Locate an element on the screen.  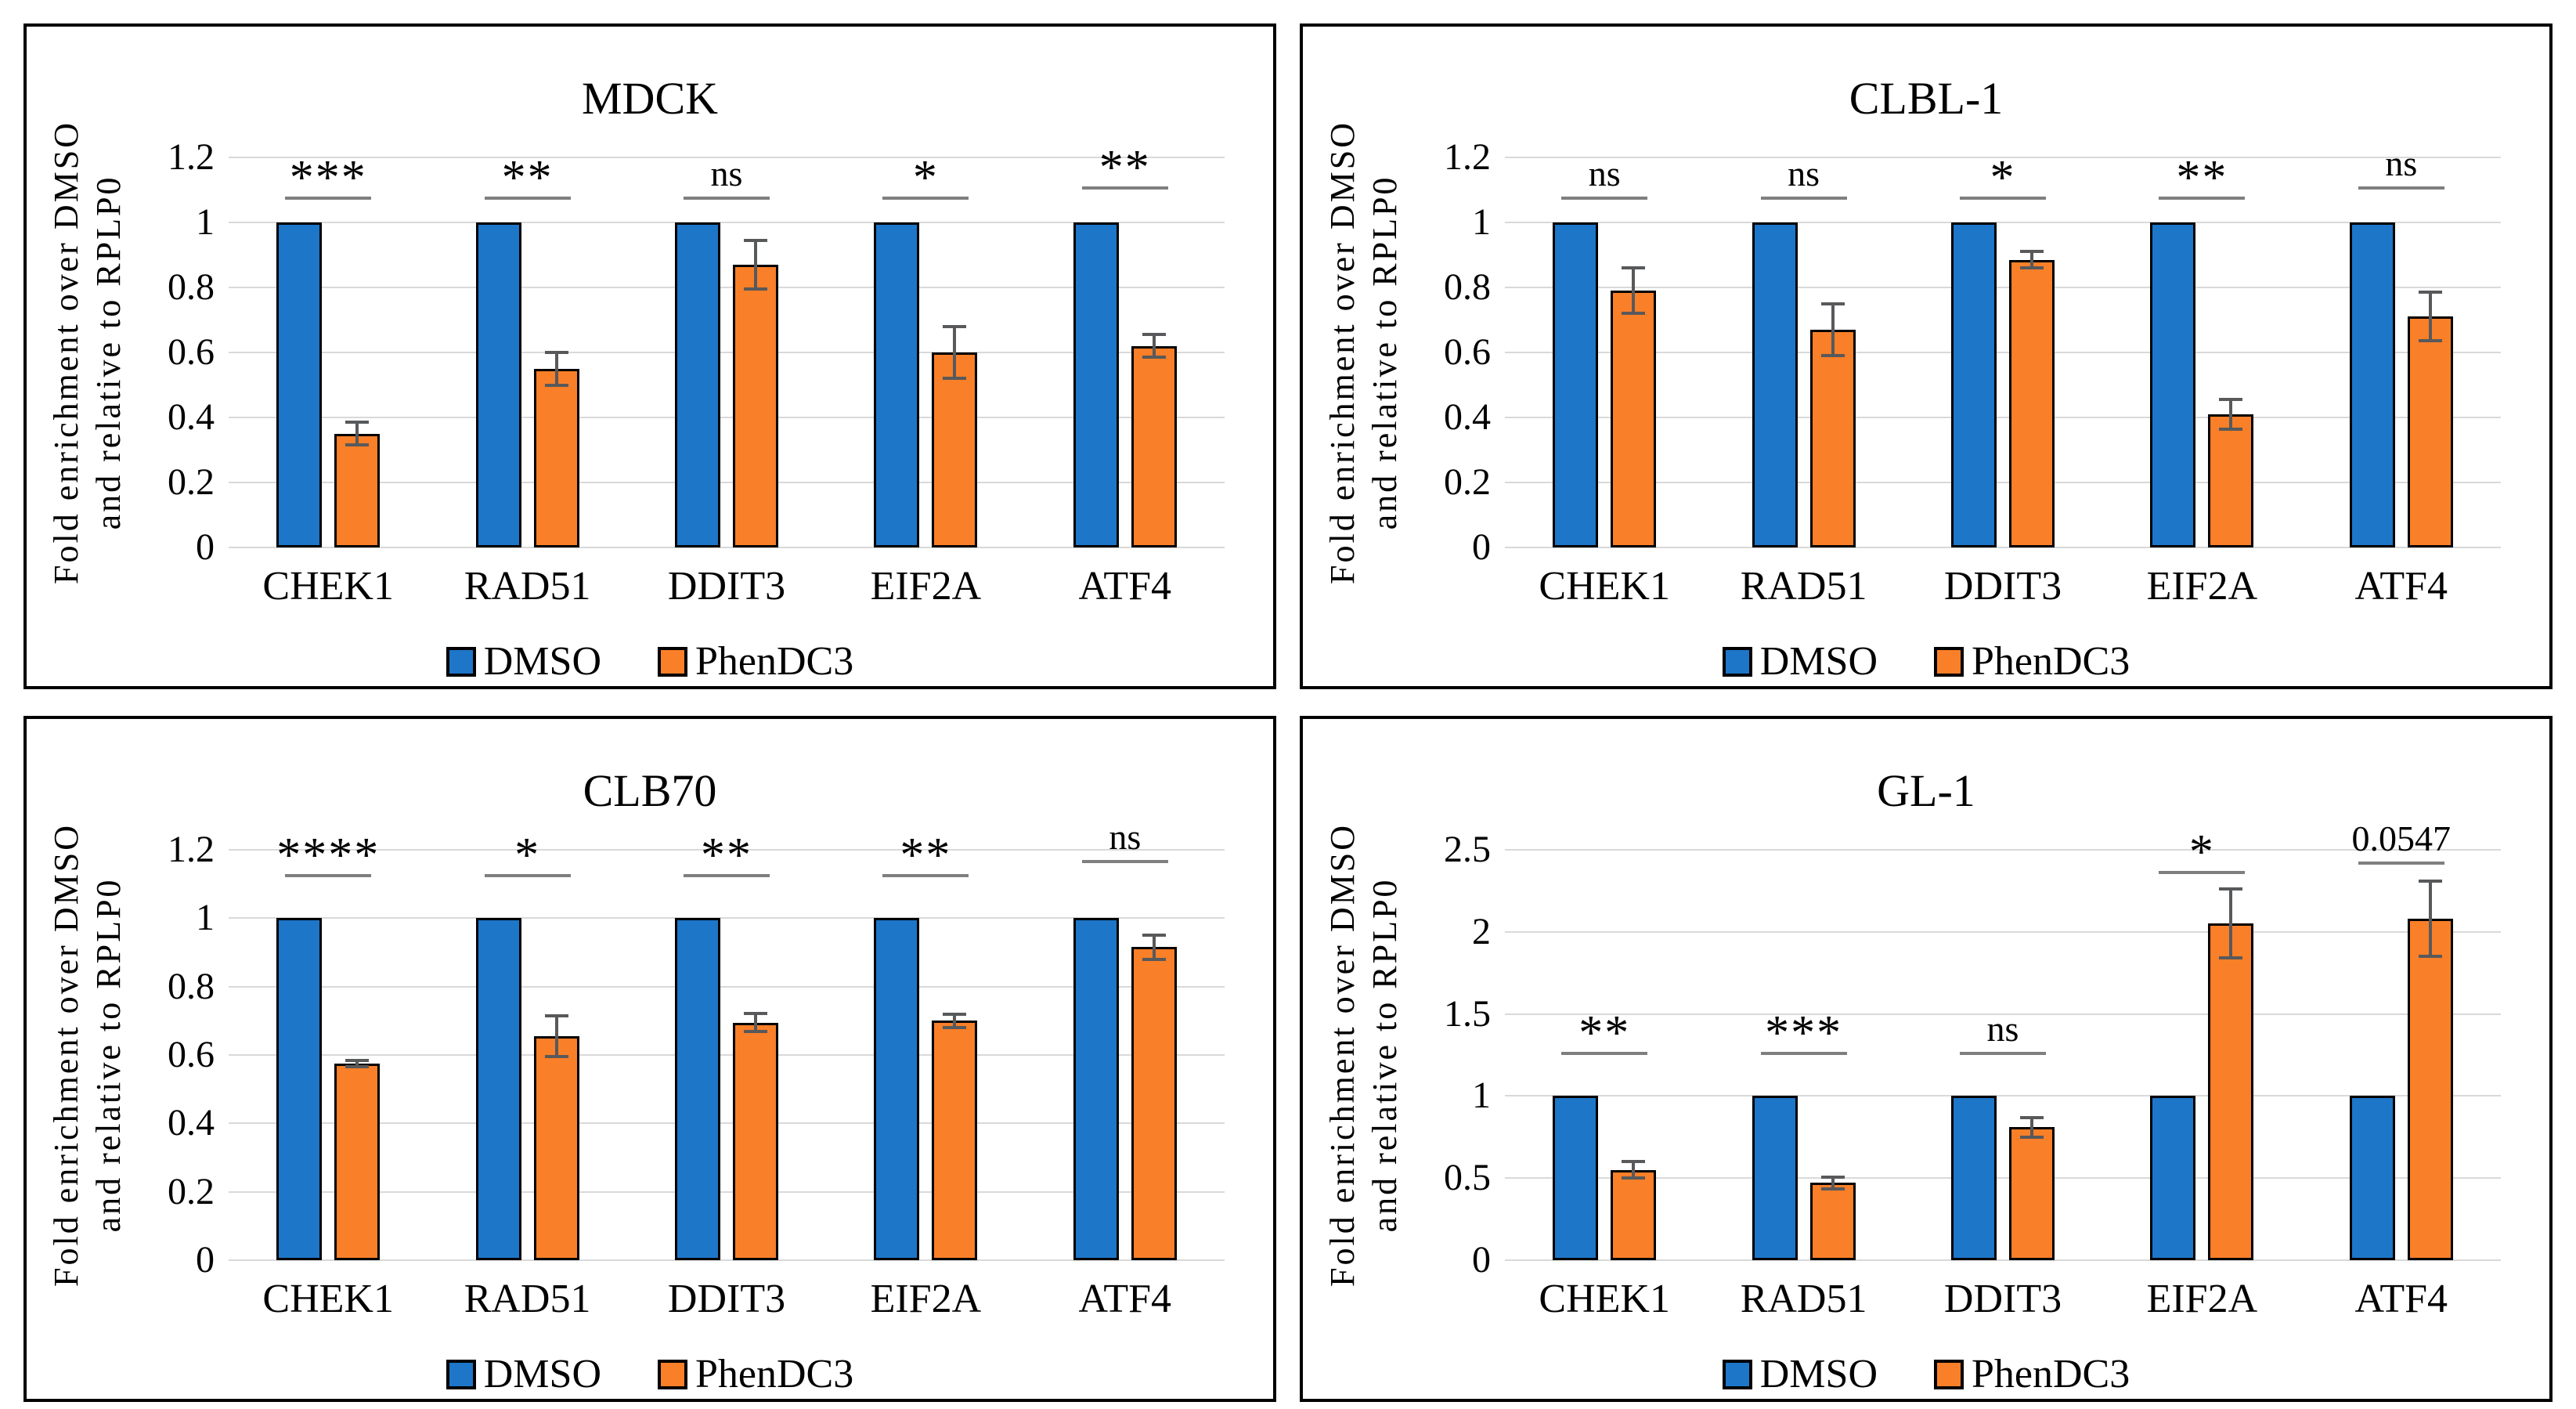
significance-label: * is located at coordinates (926, 177).